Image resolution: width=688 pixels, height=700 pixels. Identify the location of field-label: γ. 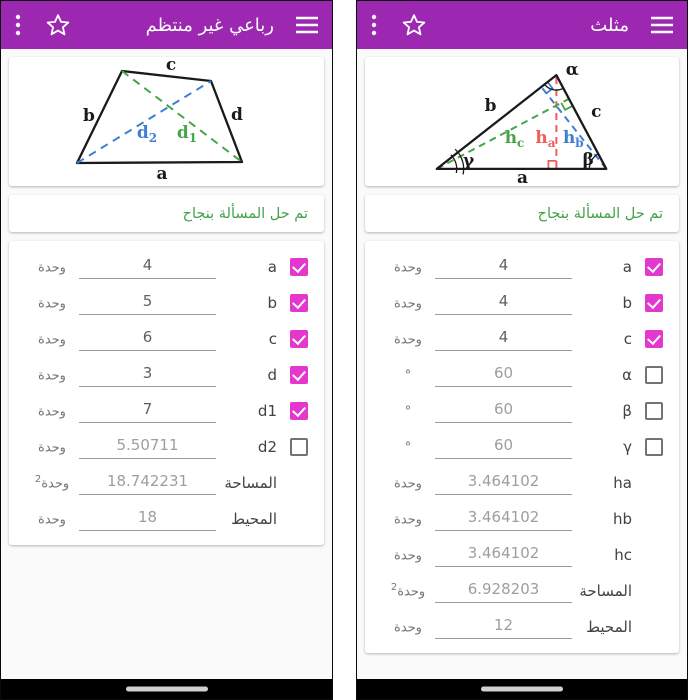
(627, 447).